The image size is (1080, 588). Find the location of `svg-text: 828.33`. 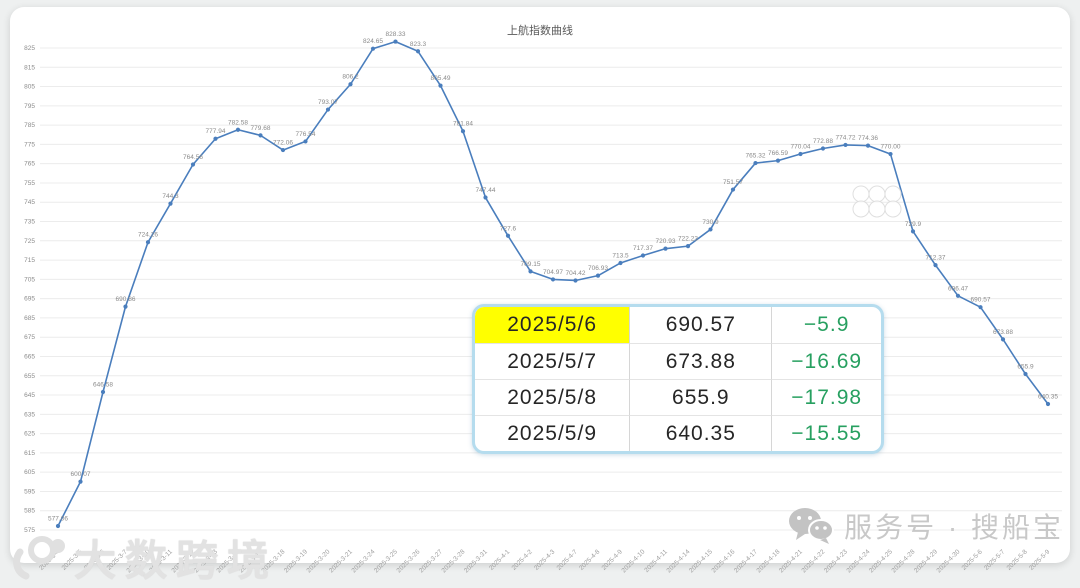

svg-text: 828.33 is located at coordinates (396, 34).